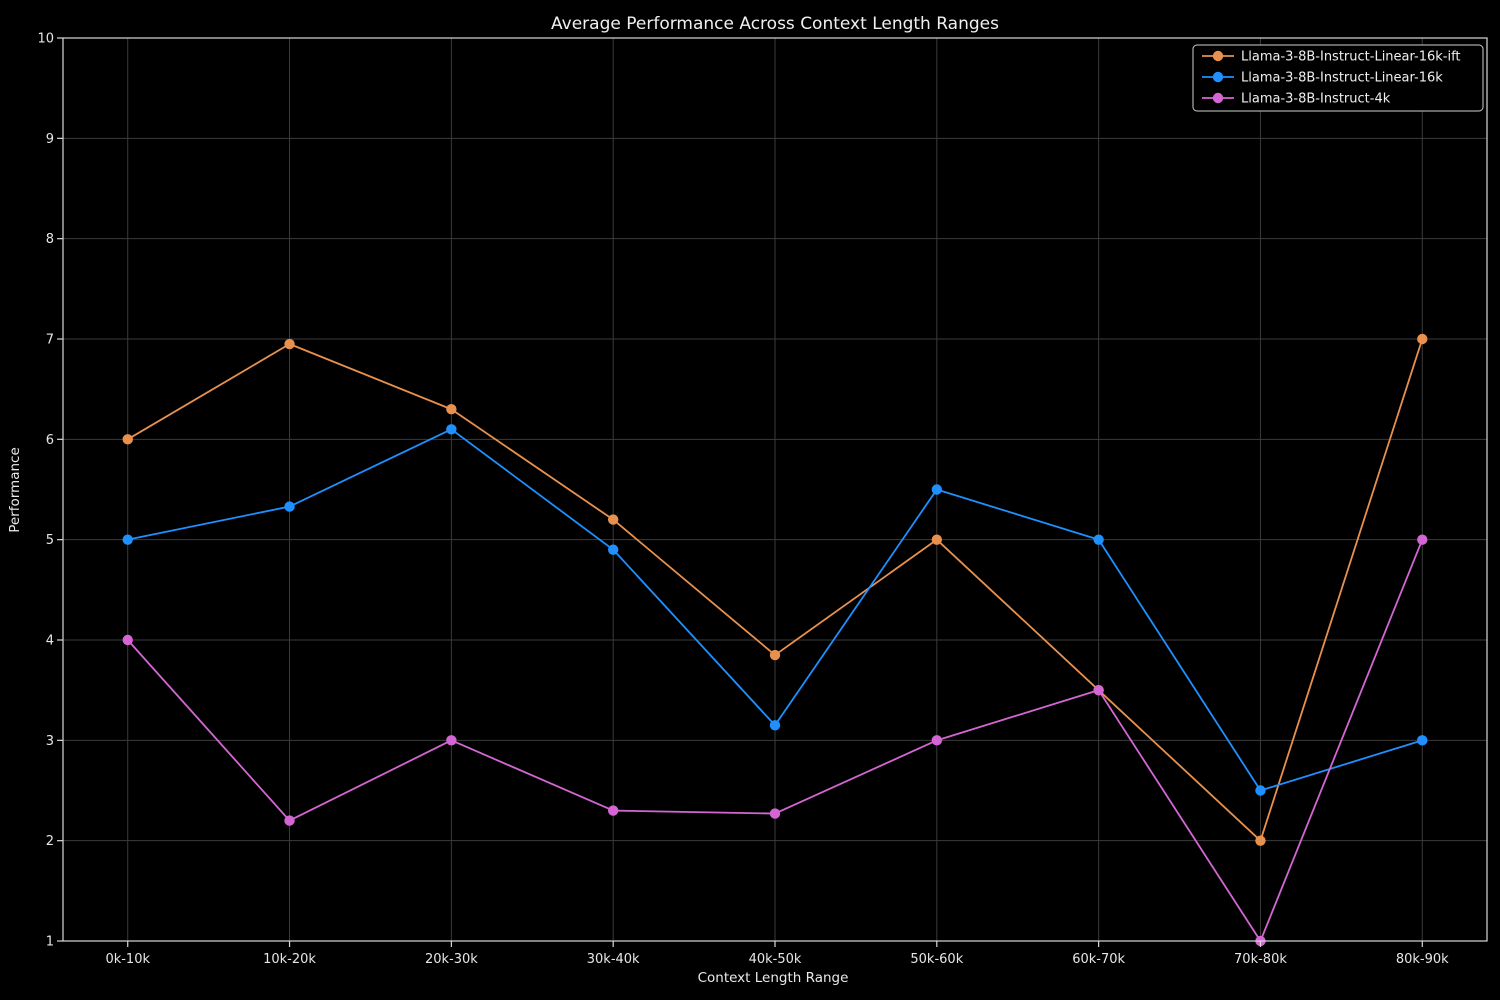  What do you see at coordinates (1098, 959) in the screenshot?
I see `x-tick-label: 60k-70k` at bounding box center [1098, 959].